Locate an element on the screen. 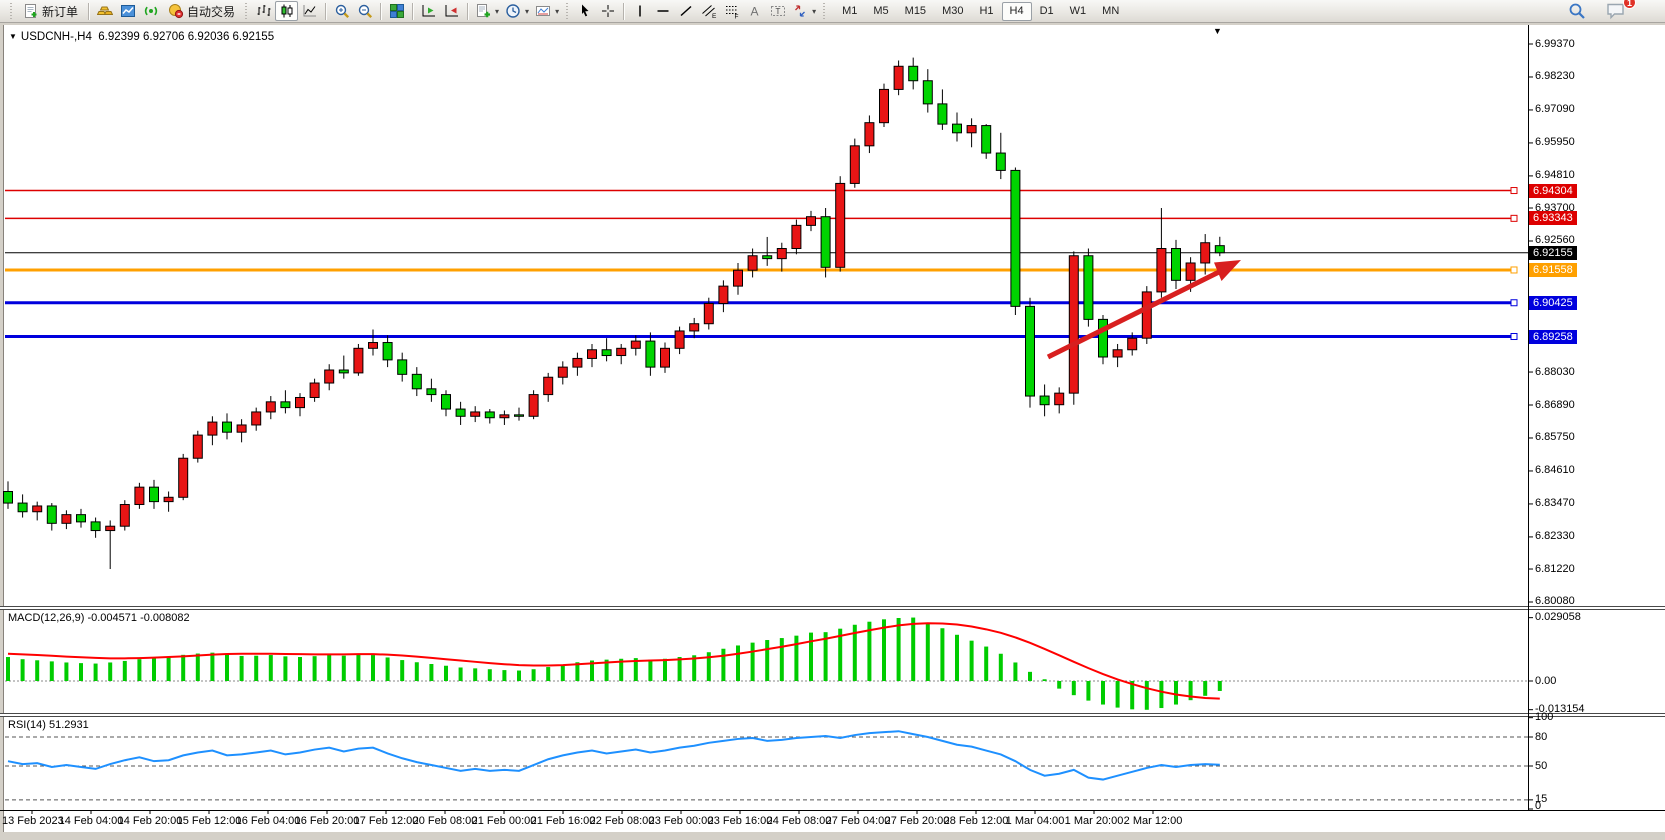 The width and height of the screenshot is (1665, 840). time-axis-label: 15 Feb 12:00 is located at coordinates (209, 821).